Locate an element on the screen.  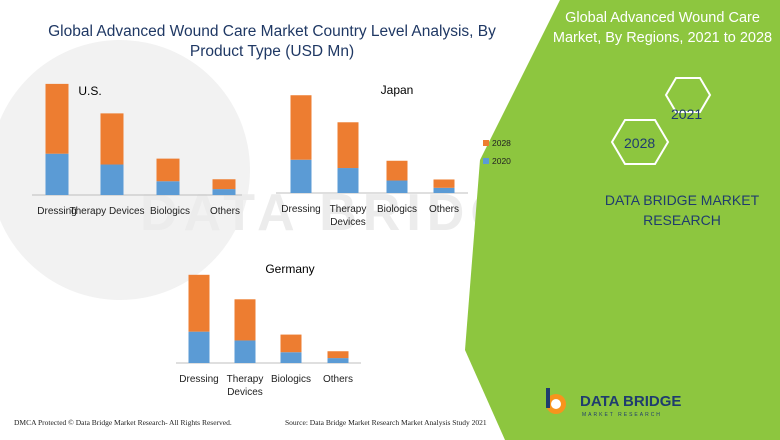
japan-chart-title: Japan is located at coordinates (397, 90).